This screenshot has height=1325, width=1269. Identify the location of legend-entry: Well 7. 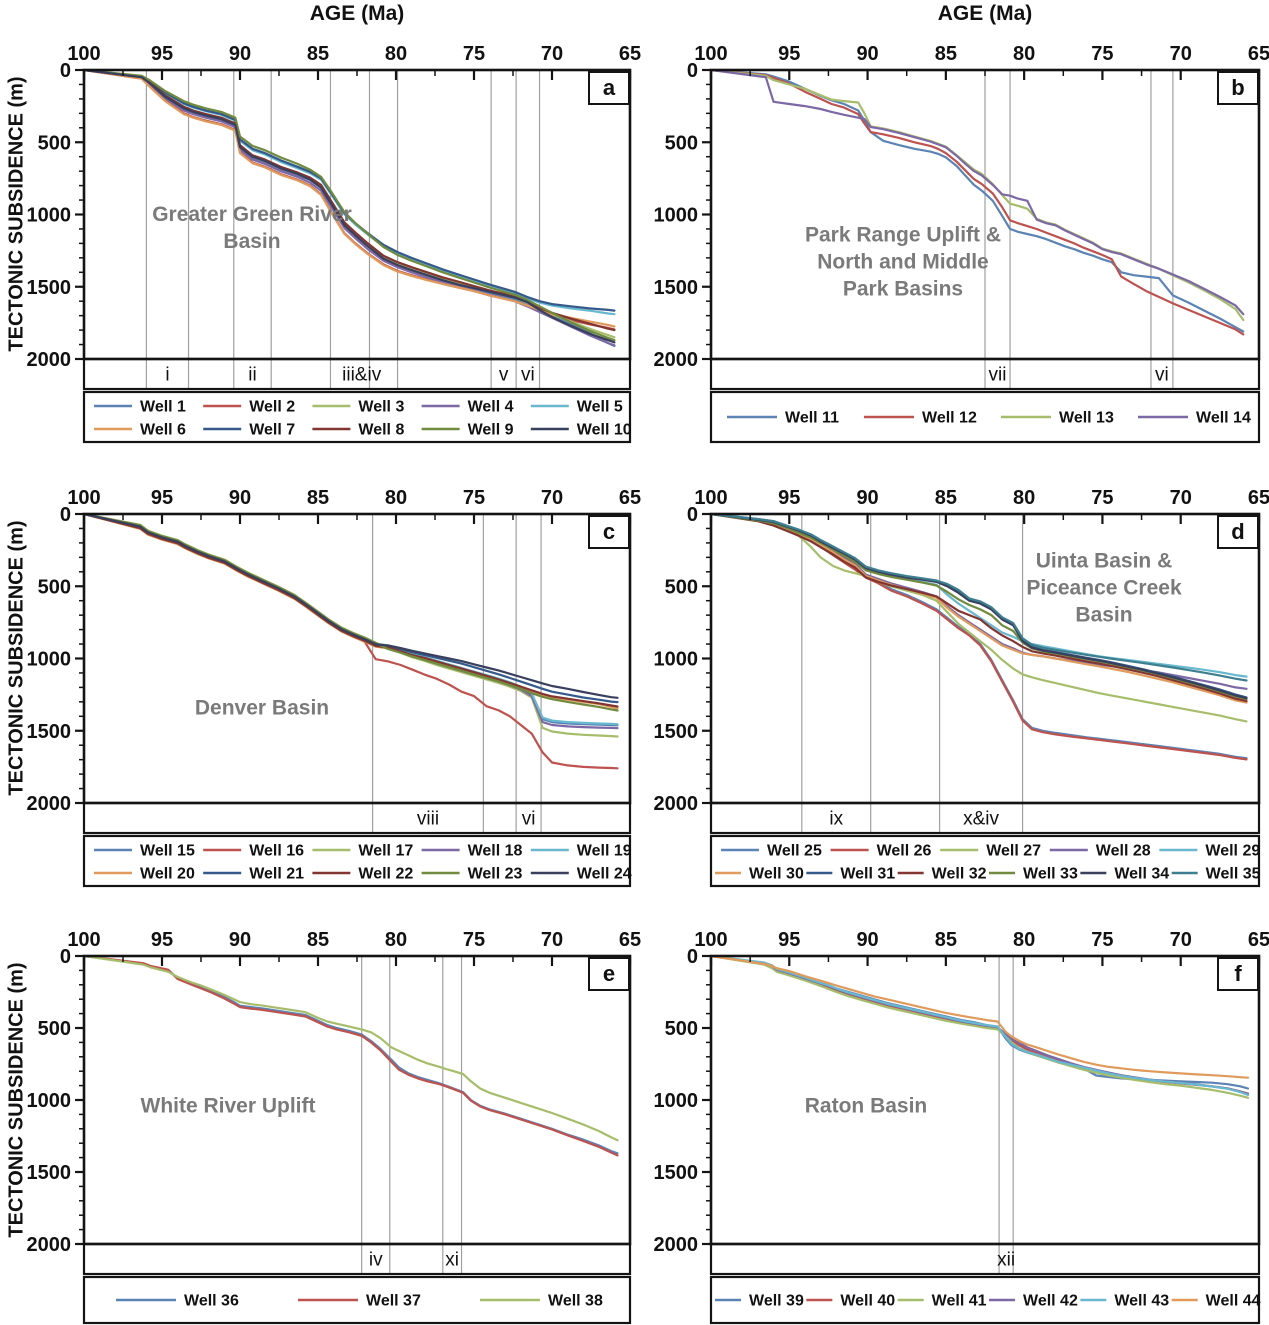
(249, 430).